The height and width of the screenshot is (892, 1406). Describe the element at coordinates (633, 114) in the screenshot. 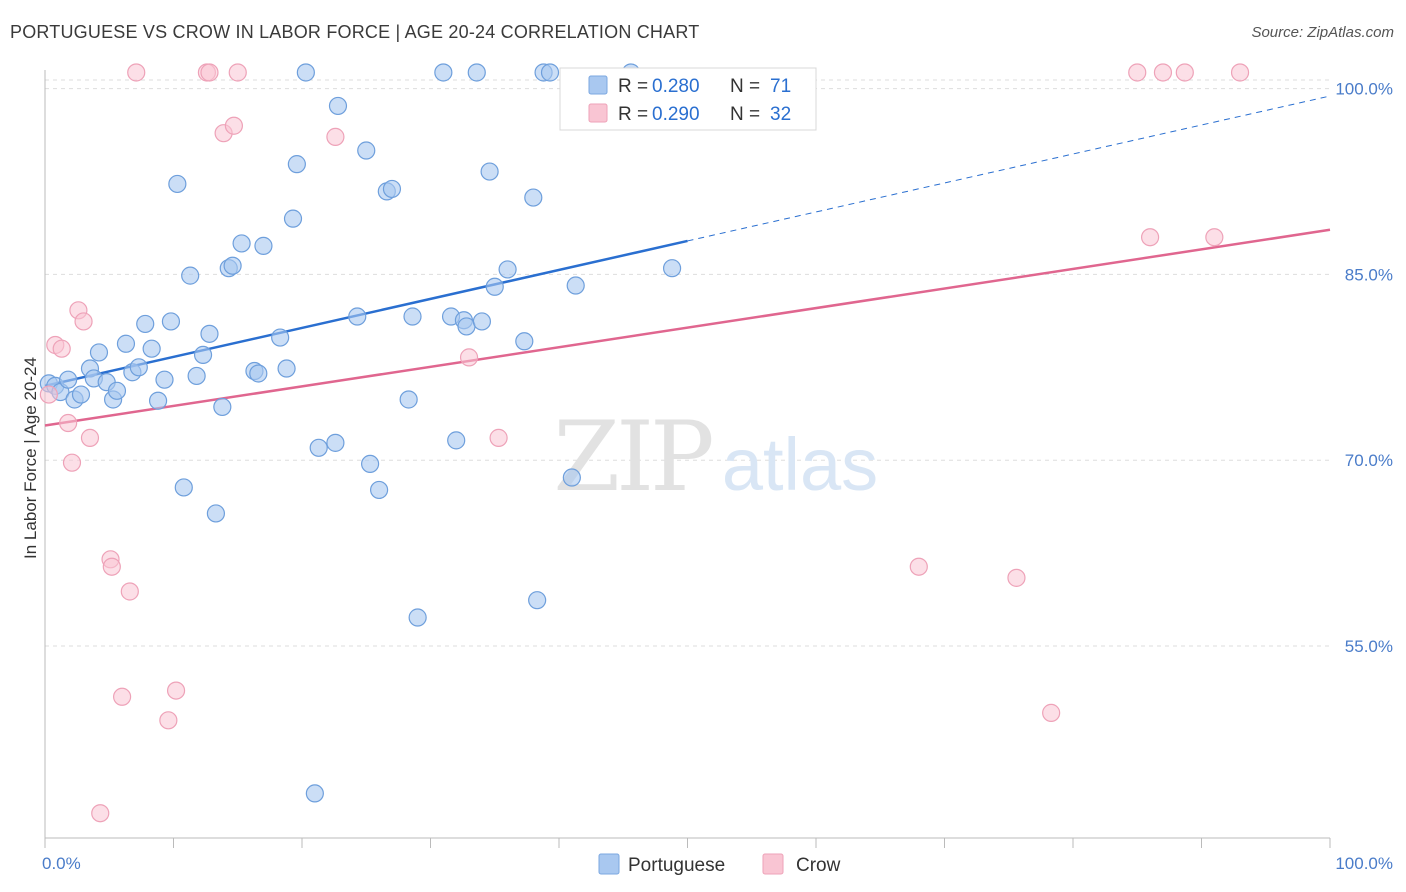

I see `legend-r-label-crow: R =` at that location.